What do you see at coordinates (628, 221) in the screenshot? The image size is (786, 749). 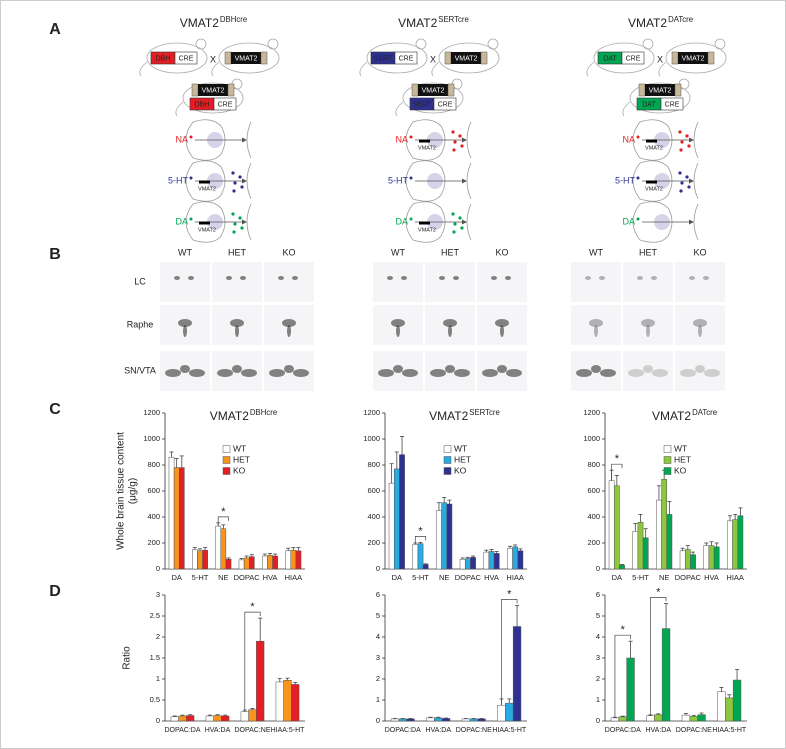 I see `section-label: DA` at bounding box center [628, 221].